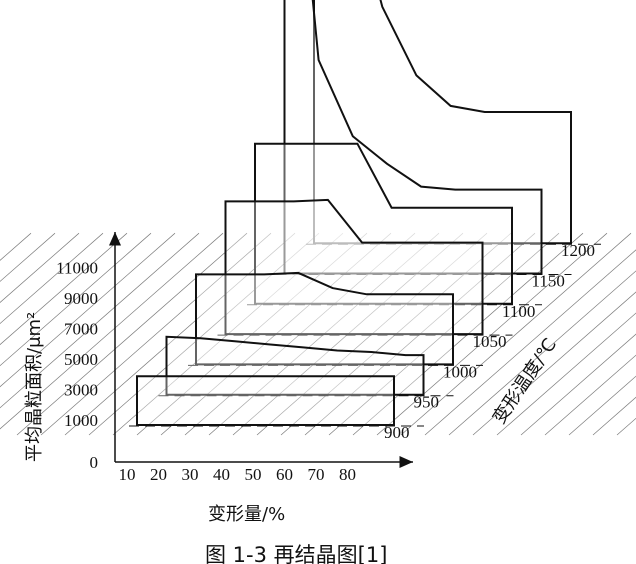  What do you see at coordinates (81, 420) in the screenshot?
I see `y-tick-label: 1000` at bounding box center [81, 420].